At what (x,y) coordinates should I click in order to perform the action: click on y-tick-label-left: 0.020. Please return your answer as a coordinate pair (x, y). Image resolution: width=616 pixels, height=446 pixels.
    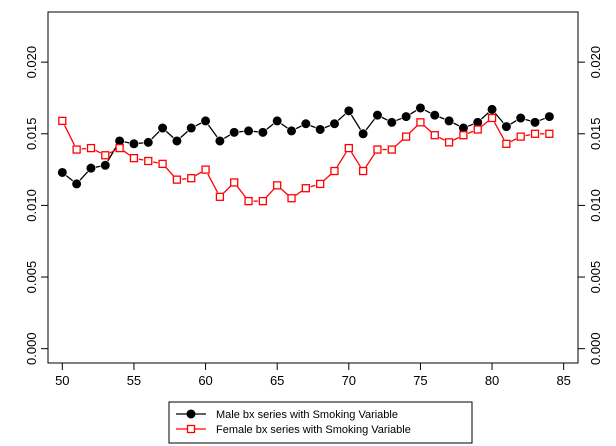
    Looking at the image, I should click on (31, 62).